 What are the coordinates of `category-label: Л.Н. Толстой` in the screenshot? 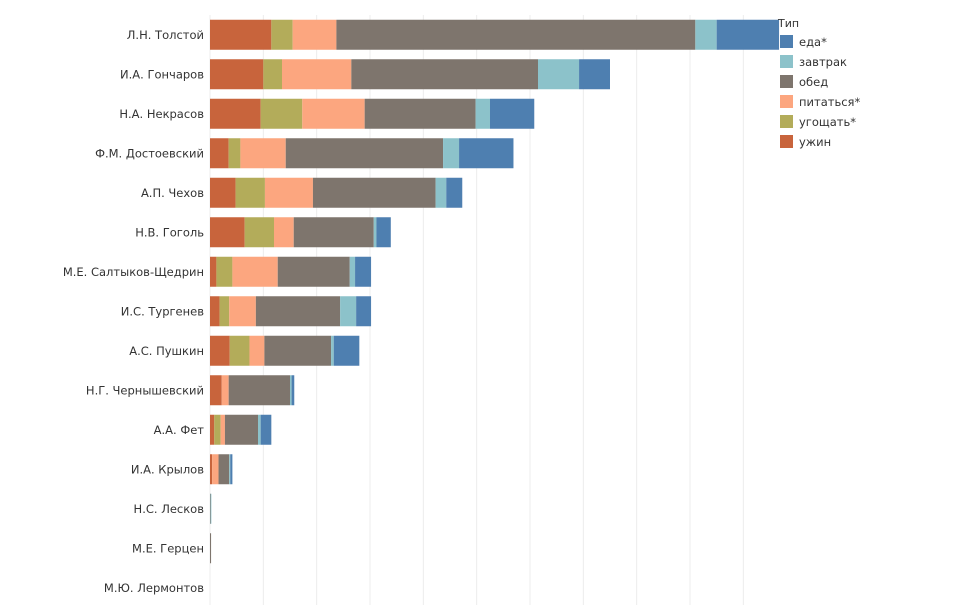 It's located at (165, 35).